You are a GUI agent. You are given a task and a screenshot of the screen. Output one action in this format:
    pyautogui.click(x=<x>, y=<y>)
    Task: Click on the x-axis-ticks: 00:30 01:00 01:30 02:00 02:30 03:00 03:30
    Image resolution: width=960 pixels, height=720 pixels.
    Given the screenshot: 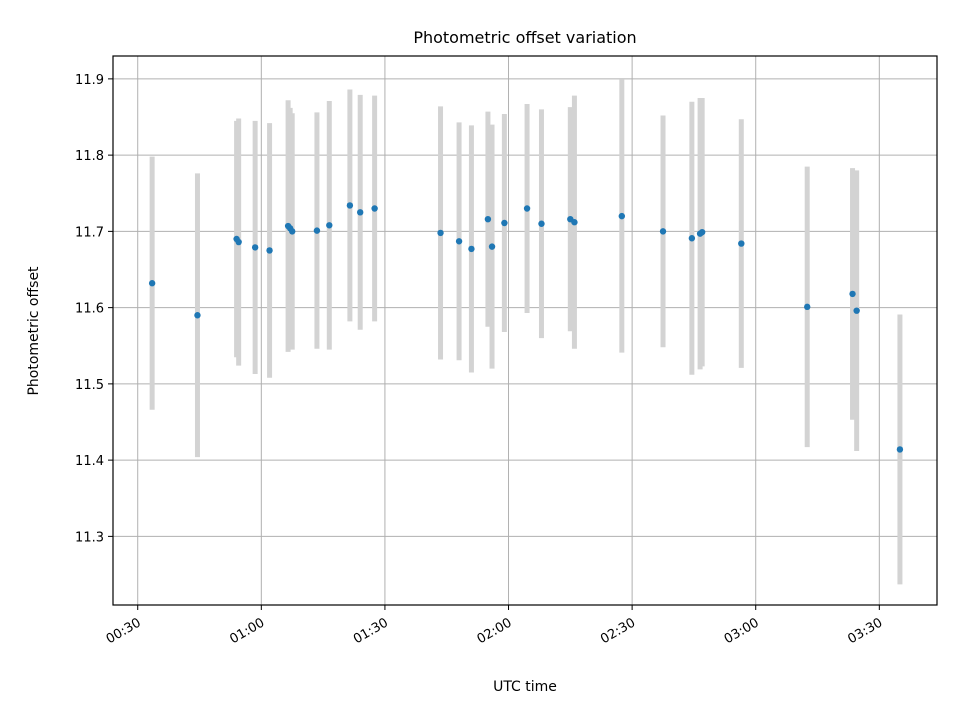 What is the action you would take?
    pyautogui.click(x=494, y=626)
    